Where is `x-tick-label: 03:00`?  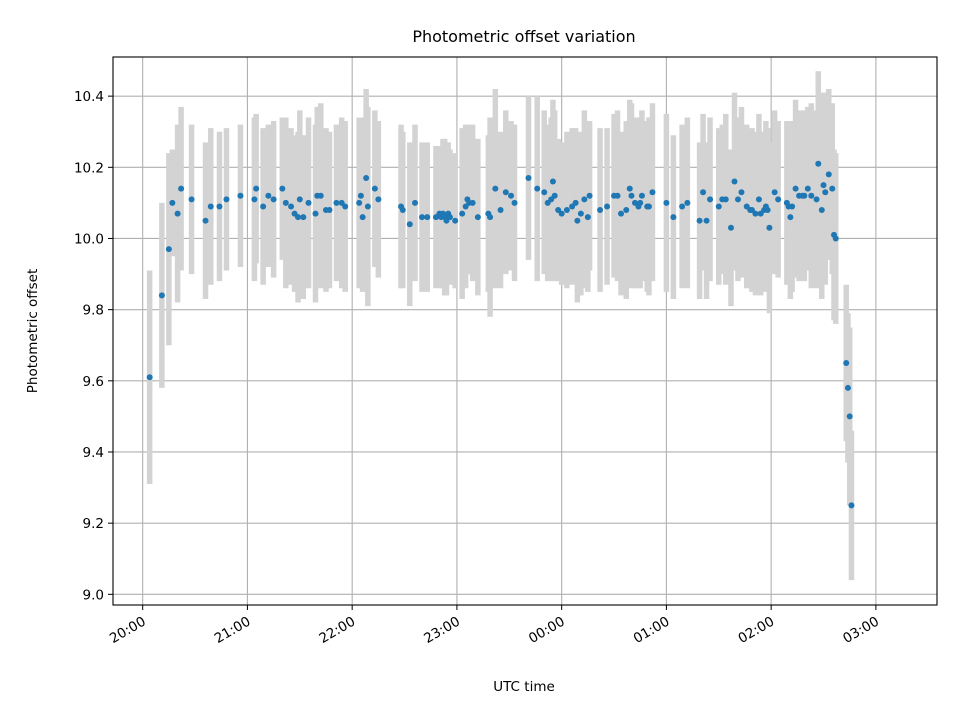
x-tick-label: 03:00 is located at coordinates (861, 630).